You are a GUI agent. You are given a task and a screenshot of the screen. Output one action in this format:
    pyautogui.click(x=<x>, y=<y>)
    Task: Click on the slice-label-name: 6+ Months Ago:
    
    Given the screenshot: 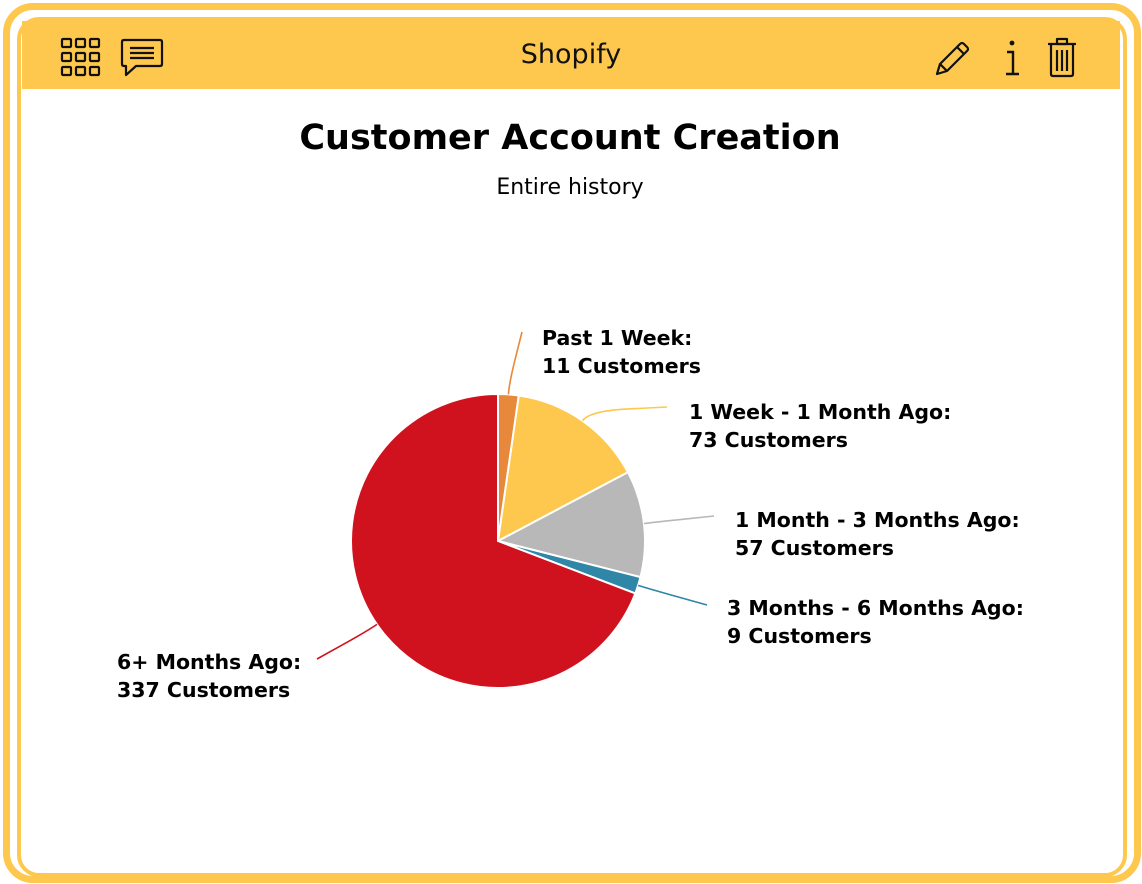 What is the action you would take?
    pyautogui.click(x=209, y=662)
    